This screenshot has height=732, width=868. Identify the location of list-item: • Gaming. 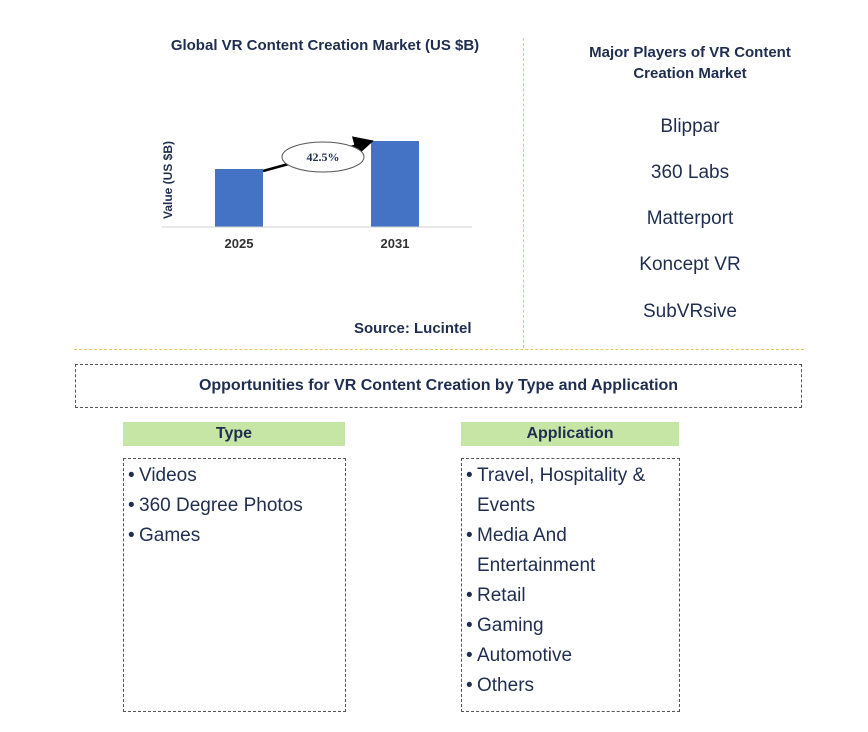
(572, 626).